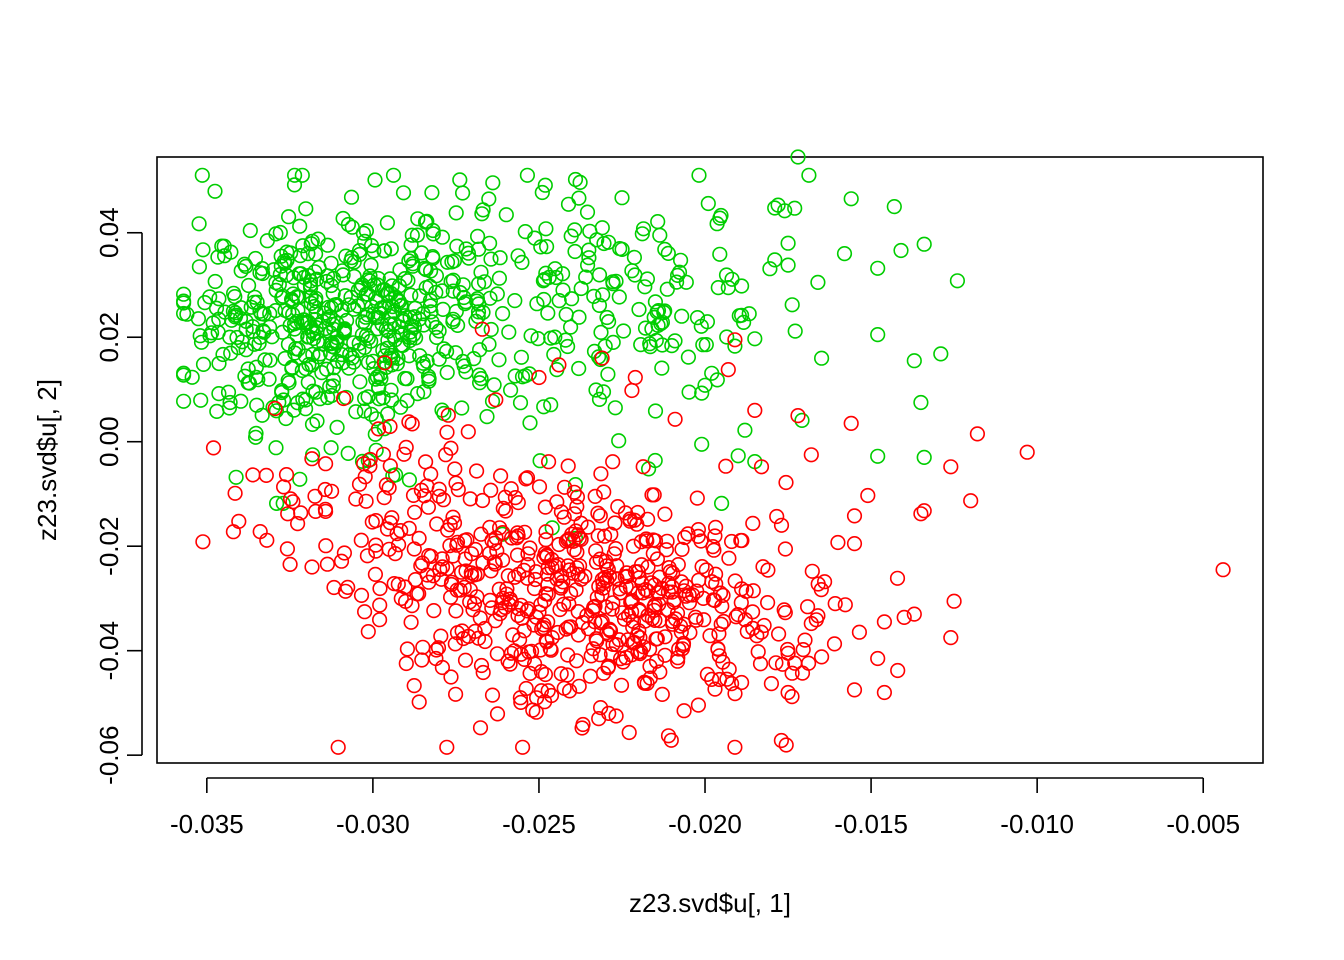  I want to click on x-tick-label: -0.015, so click(871, 824).